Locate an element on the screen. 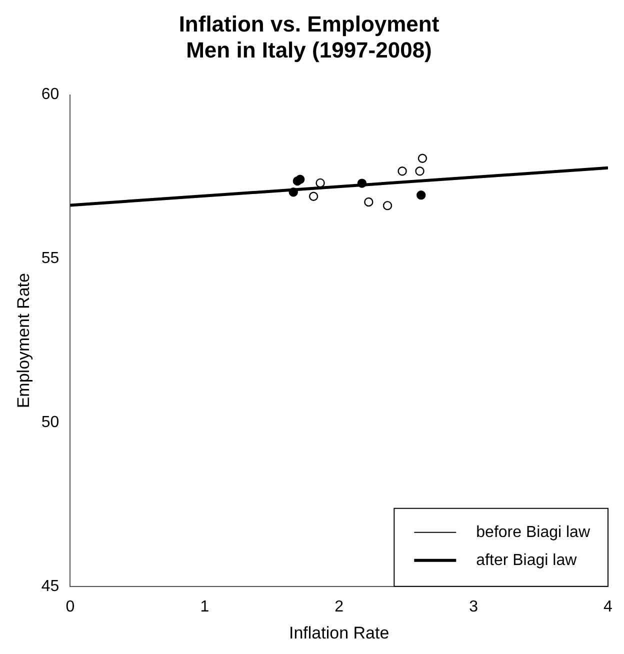 Image resolution: width=624 pixels, height=654 pixels. x-tick-label: 3 is located at coordinates (473, 607).